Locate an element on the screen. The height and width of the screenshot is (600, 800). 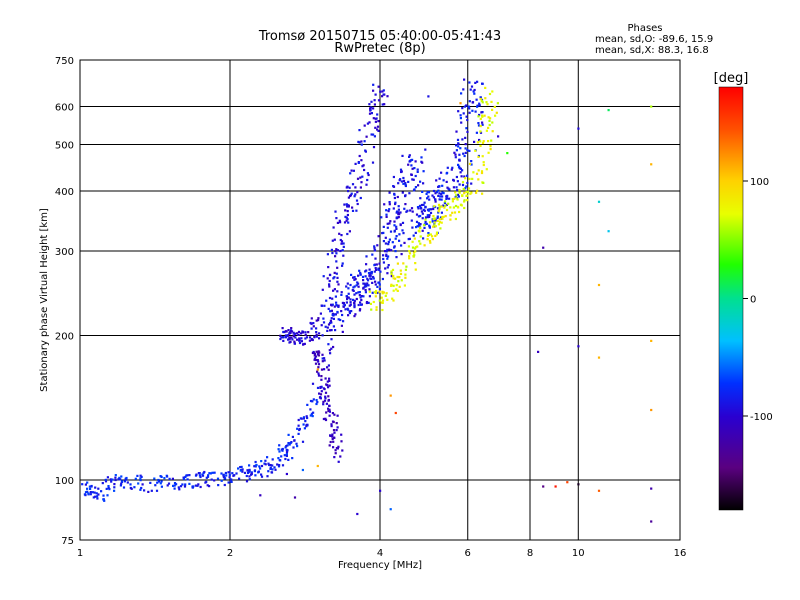
x-axis-ticks: 1 2 4 6 8 10 16 is located at coordinates (382, 553).